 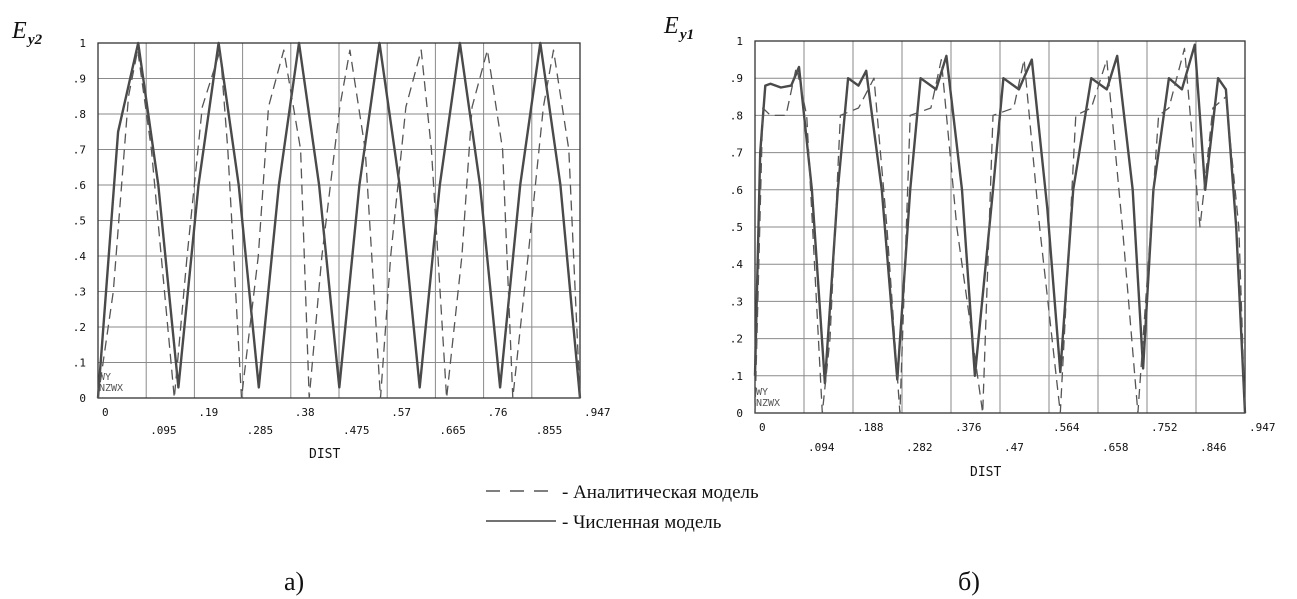 I want to click on x-tick-label: .76, so click(x=498, y=412).